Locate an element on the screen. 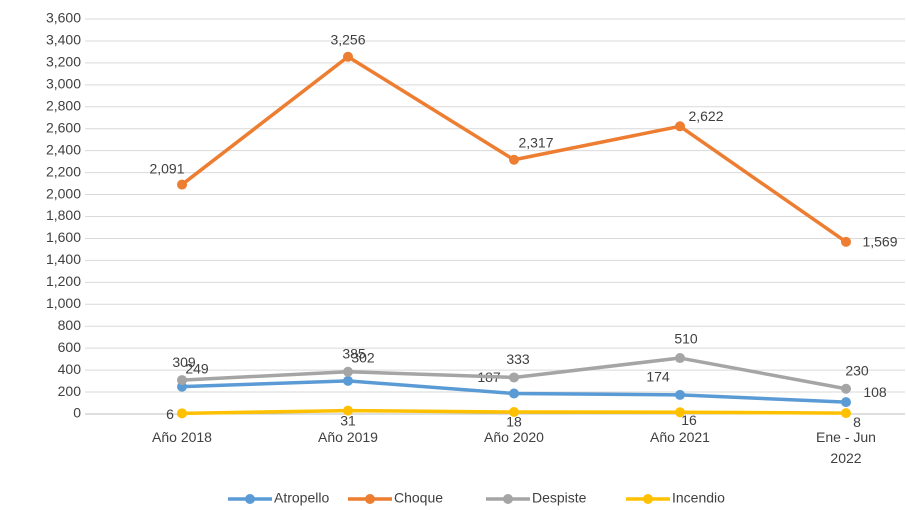 The image size is (906, 510). data-label: 6 is located at coordinates (170, 414).